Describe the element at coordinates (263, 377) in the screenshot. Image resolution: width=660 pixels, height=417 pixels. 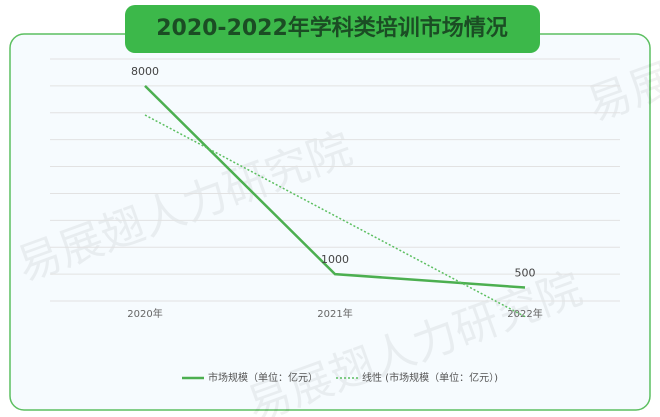
I see `legend-label: 市场规模（单位：亿元）` at that location.